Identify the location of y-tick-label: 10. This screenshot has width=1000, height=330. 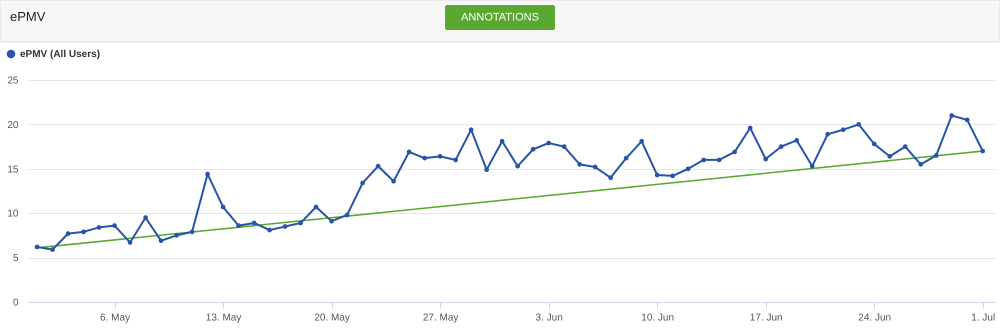
(13, 214).